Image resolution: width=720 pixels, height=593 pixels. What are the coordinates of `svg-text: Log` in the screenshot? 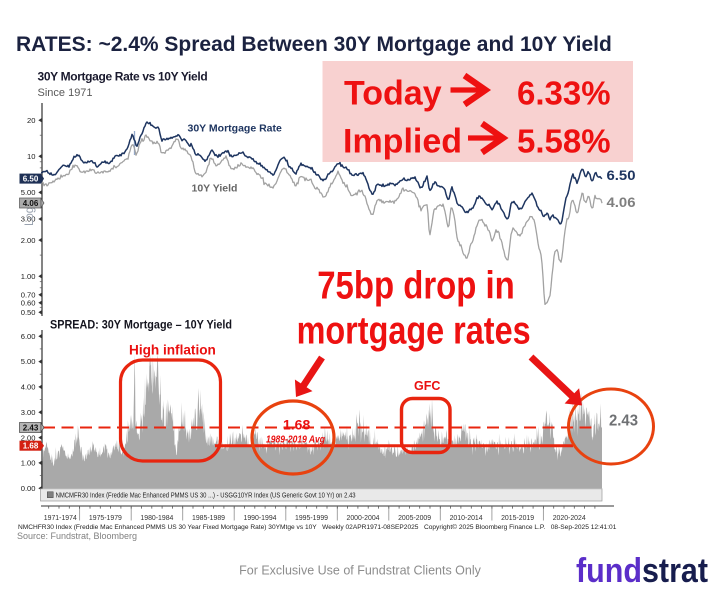 It's located at (30, 216).